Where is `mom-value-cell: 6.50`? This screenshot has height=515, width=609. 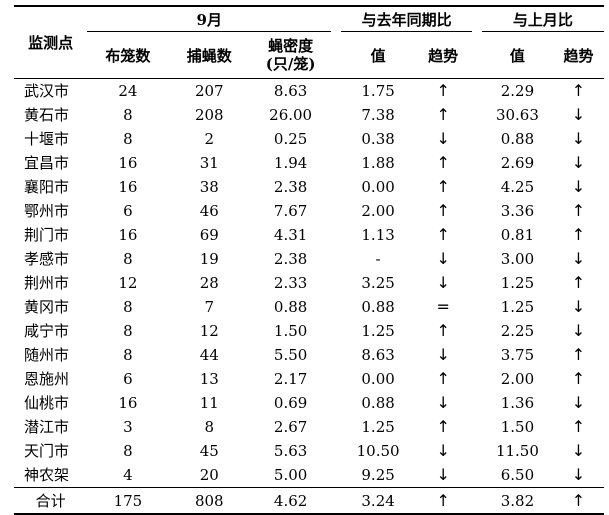
mom-value-cell: 6.50 is located at coordinates (517, 475).